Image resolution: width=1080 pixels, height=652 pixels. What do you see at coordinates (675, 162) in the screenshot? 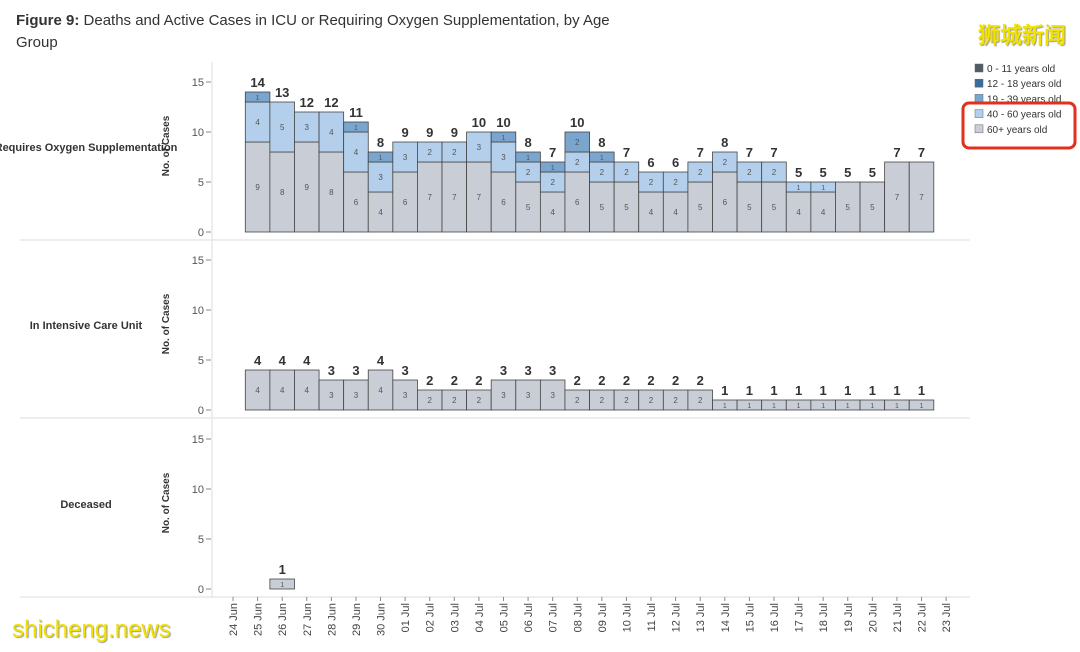
I see `total-label: 6` at bounding box center [675, 162].